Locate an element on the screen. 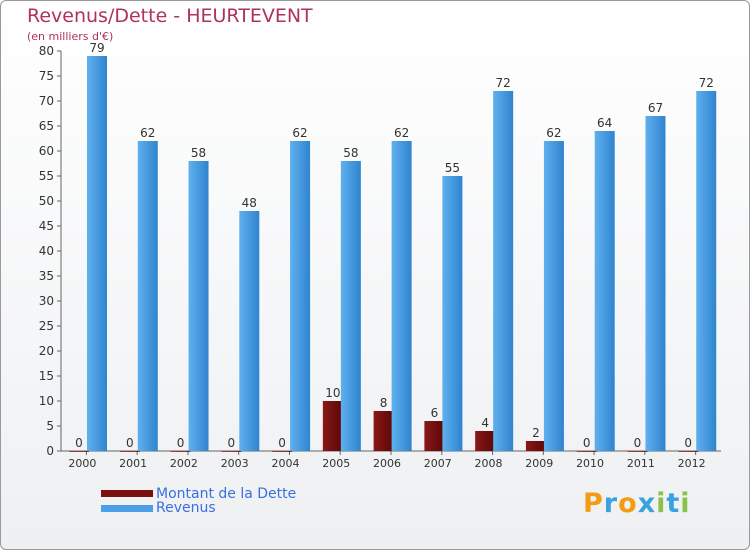  logo-letter: x is located at coordinates (647, 503).